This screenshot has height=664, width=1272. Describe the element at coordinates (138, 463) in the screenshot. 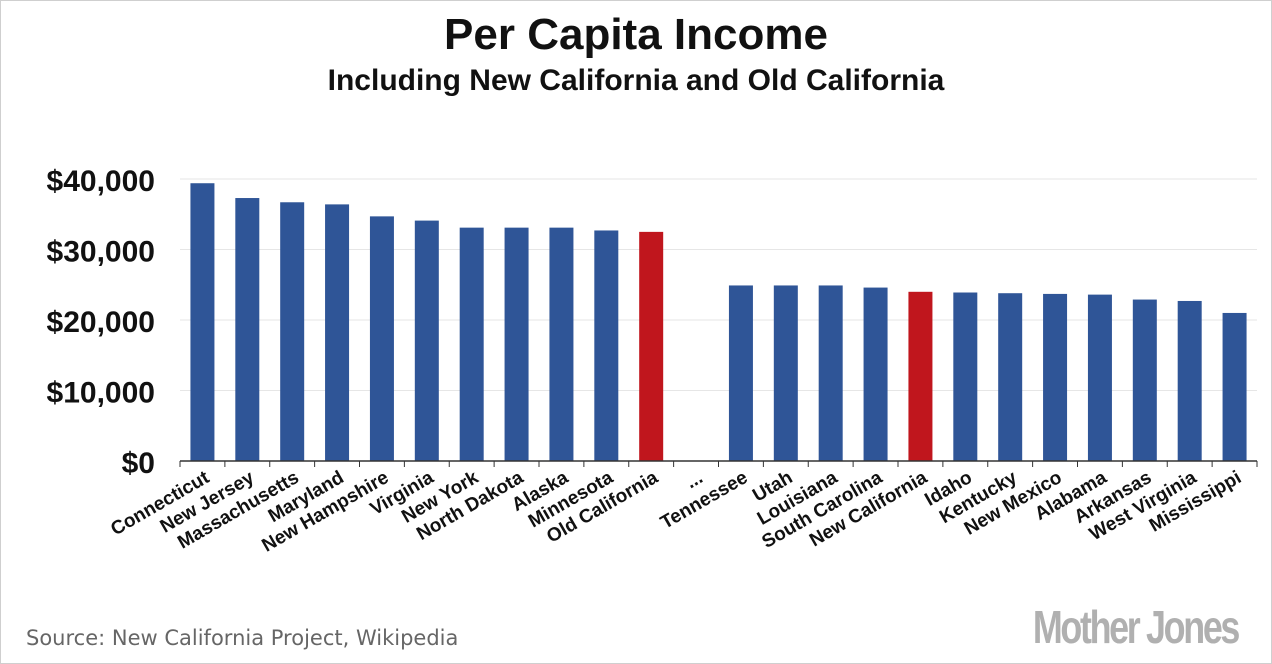

I see `y-tick-label: $0` at that location.